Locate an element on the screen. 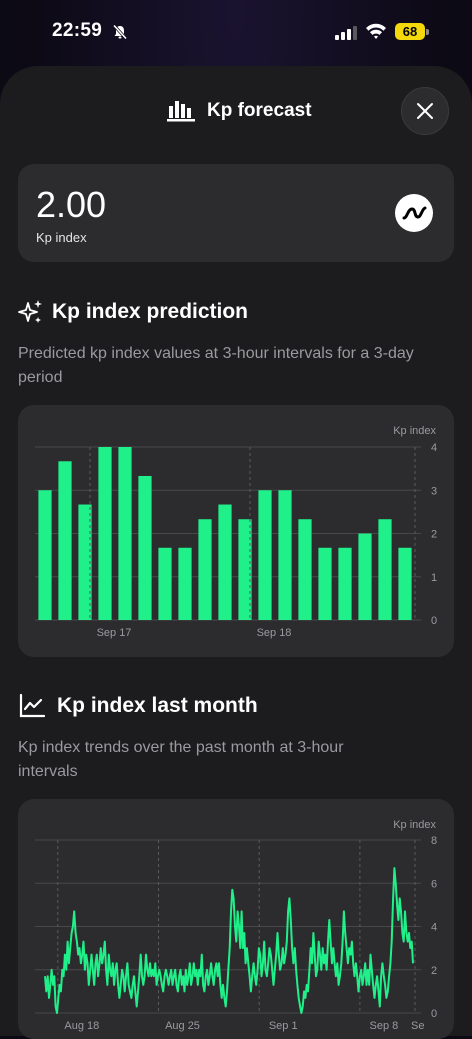 The width and height of the screenshot is (472, 1039). status-bar: 22:59 68 is located at coordinates (236, 32).